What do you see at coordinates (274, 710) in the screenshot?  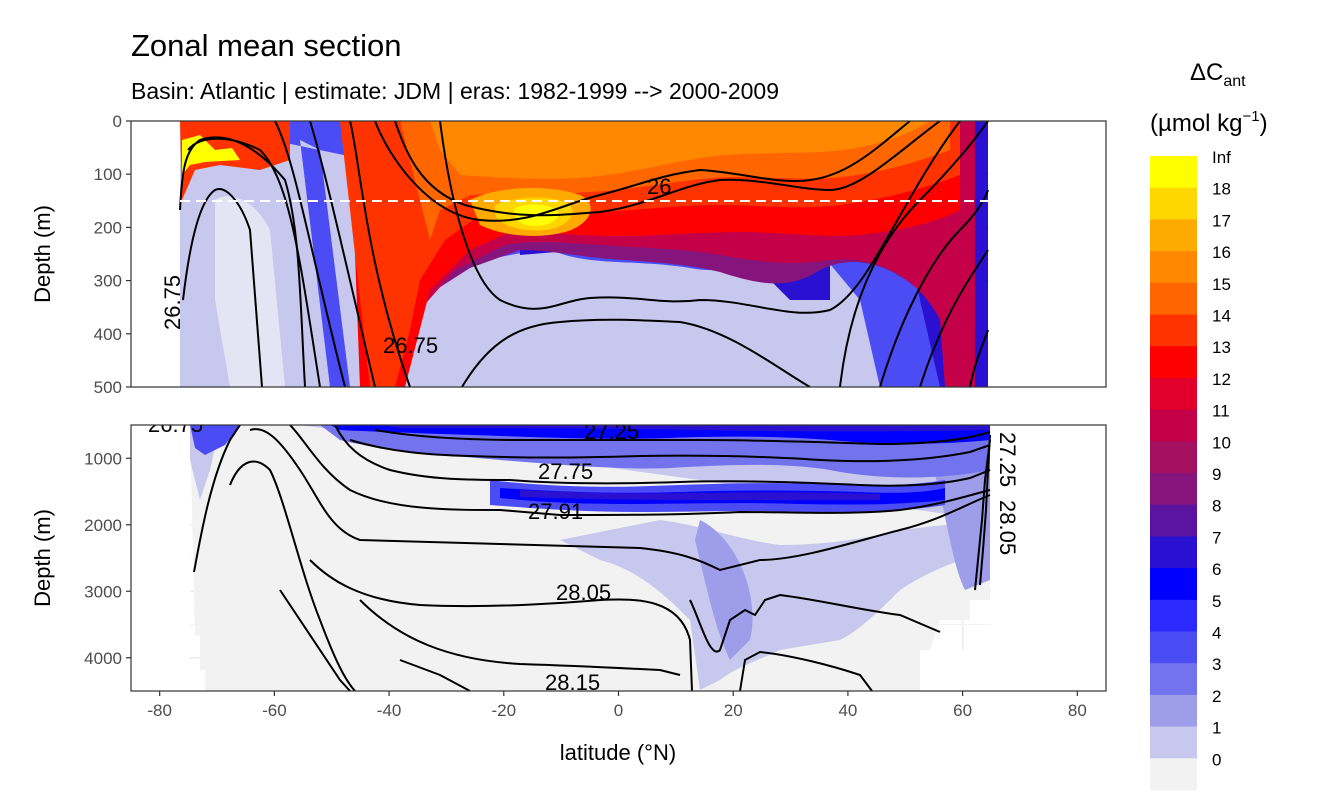 I see `x-tick-label: -60` at bounding box center [274, 710].